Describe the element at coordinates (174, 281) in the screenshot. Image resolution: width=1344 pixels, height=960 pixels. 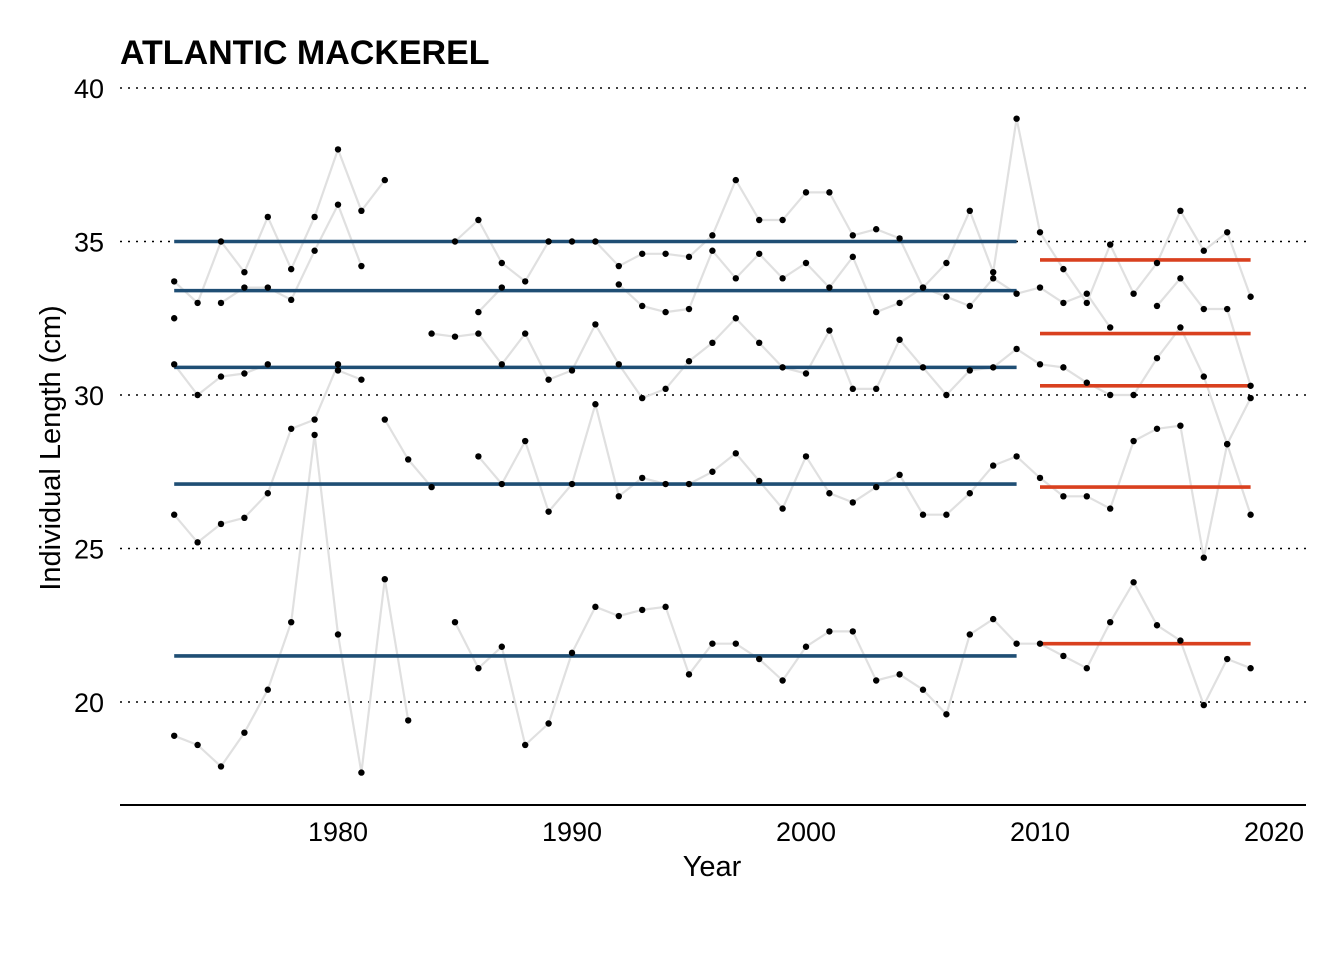
I see `data-point-s1-1973` at that location.